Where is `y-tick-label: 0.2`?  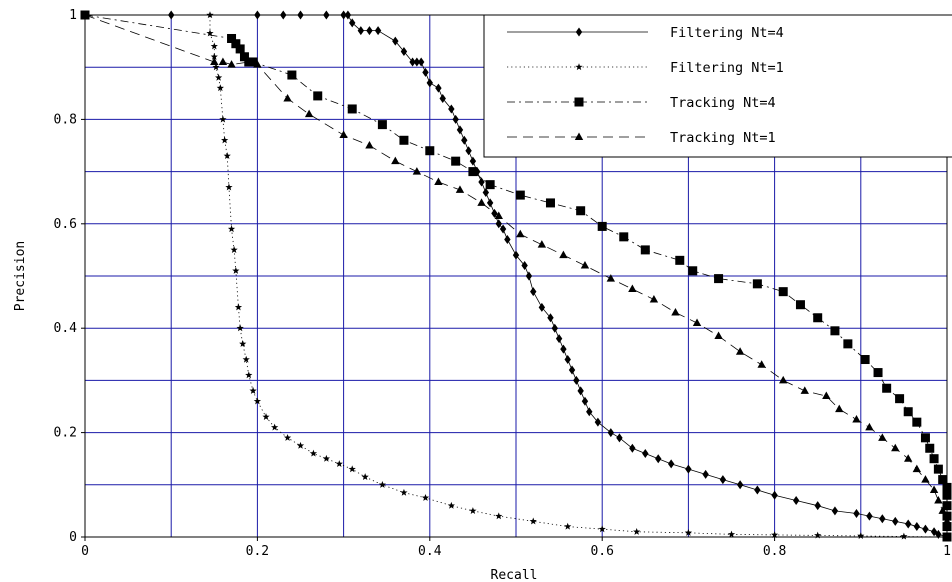 y-tick-label: 0.2 is located at coordinates (65, 433).